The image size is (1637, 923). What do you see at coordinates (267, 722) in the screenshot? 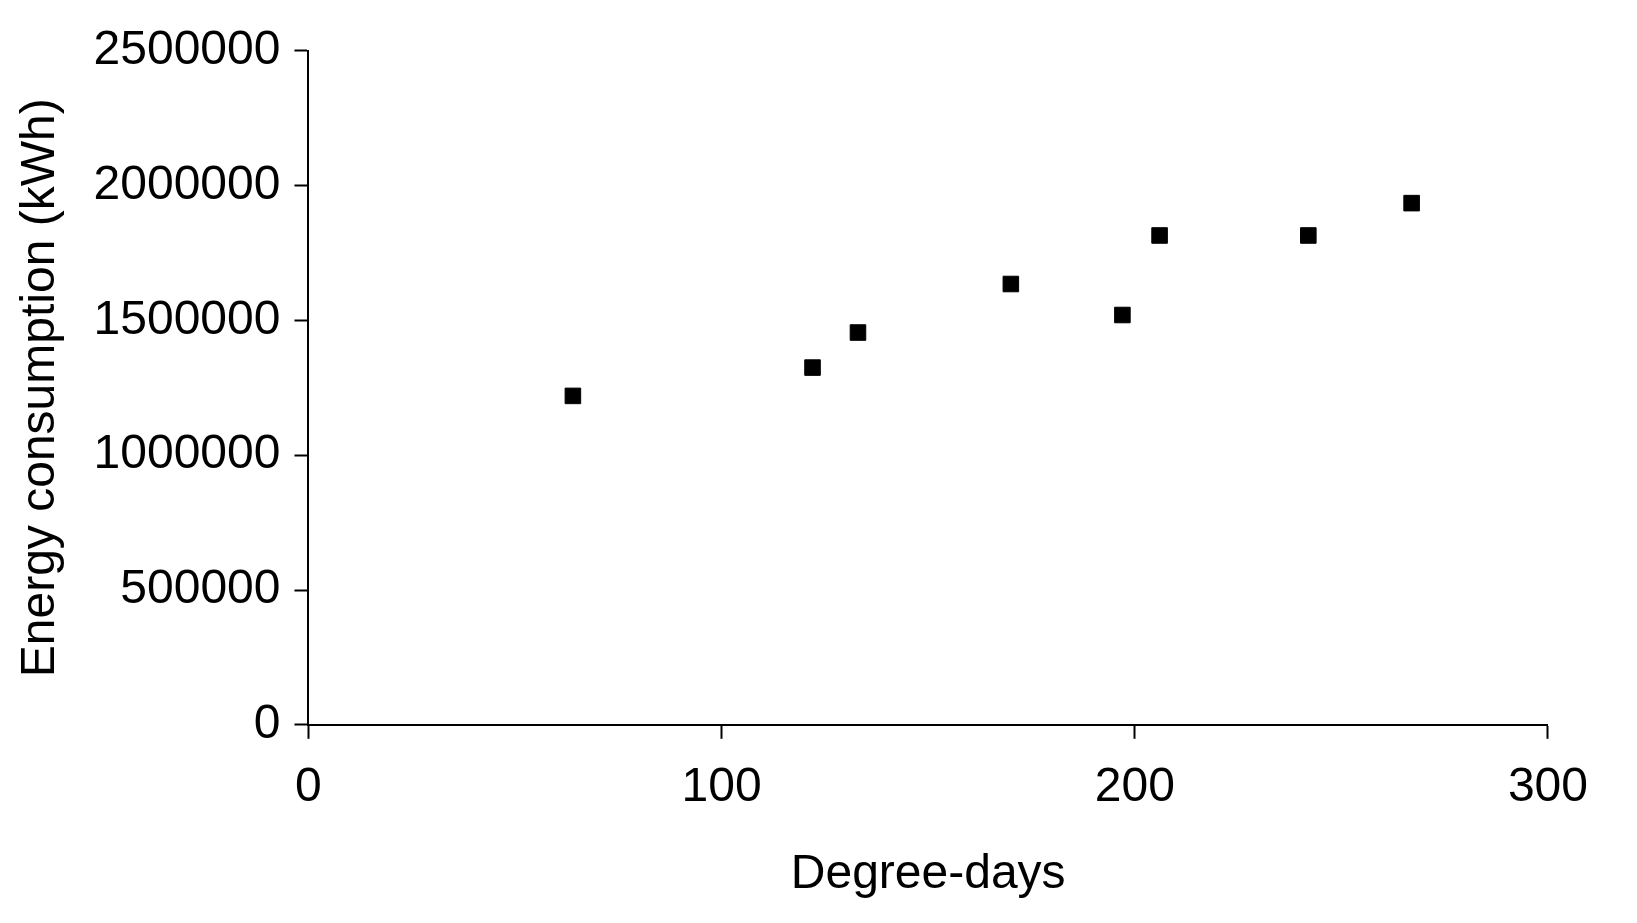
I see `y-tick-label: 0` at bounding box center [267, 722].